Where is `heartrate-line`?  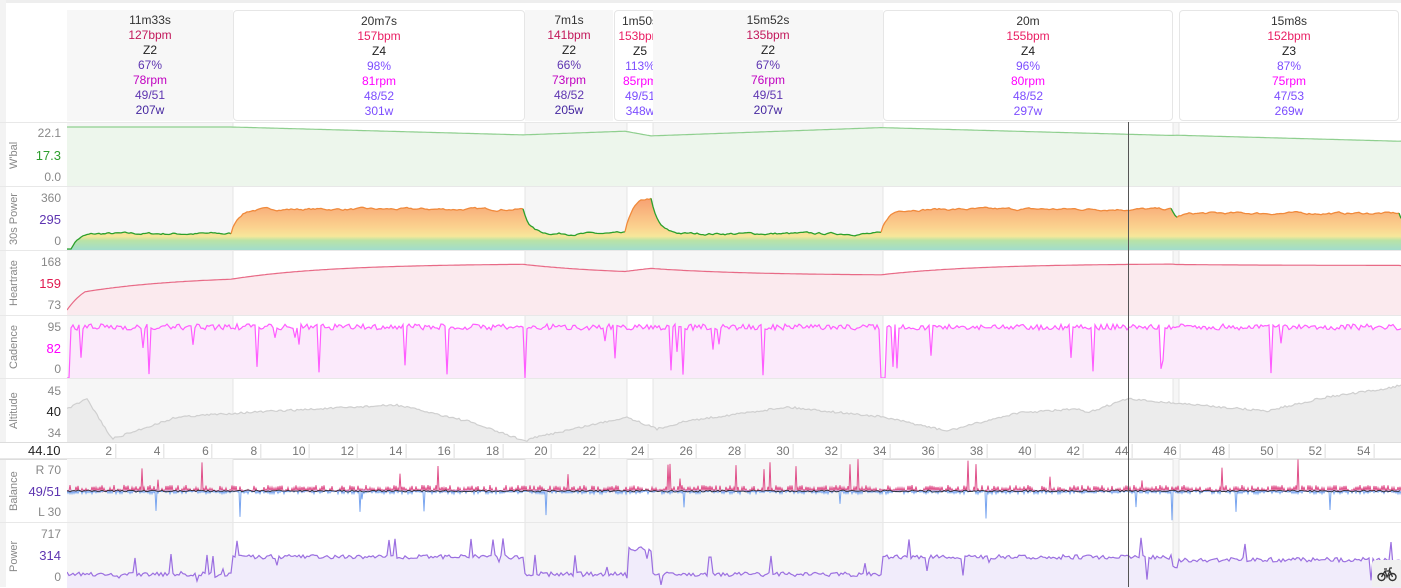 heartrate-line is located at coordinates (734, 287).